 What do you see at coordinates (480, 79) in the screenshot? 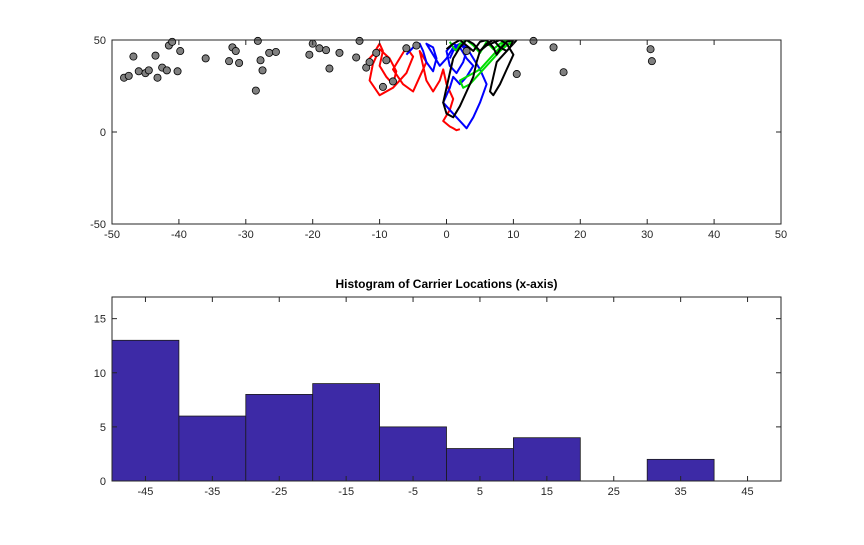
I see `carrier-path-line` at bounding box center [480, 79].